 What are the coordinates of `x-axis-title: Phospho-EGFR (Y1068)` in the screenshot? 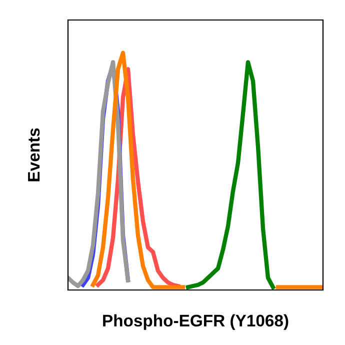 It's located at (195, 322).